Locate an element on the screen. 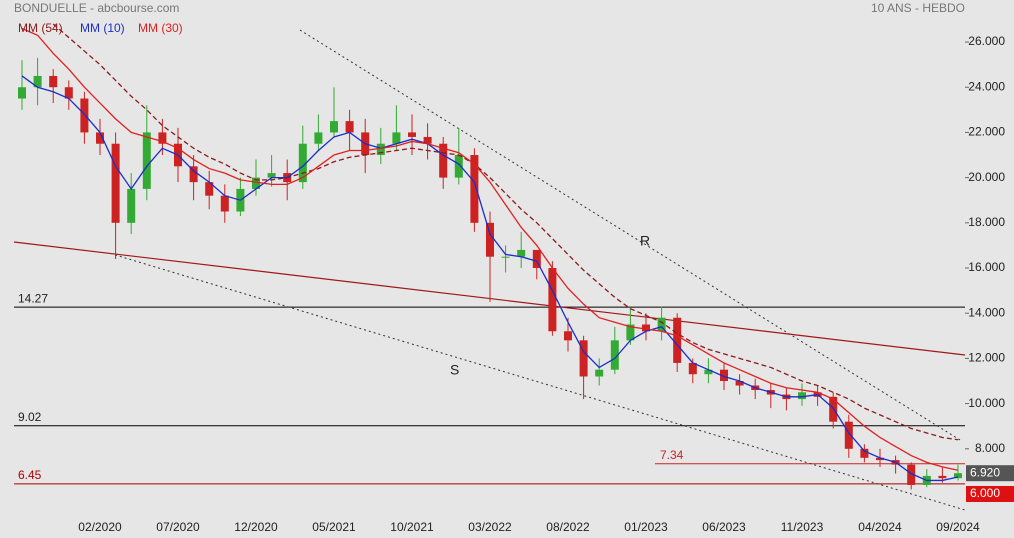 This screenshot has width=1014, height=538. x-tick-label: 08/2022 is located at coordinates (568, 527).